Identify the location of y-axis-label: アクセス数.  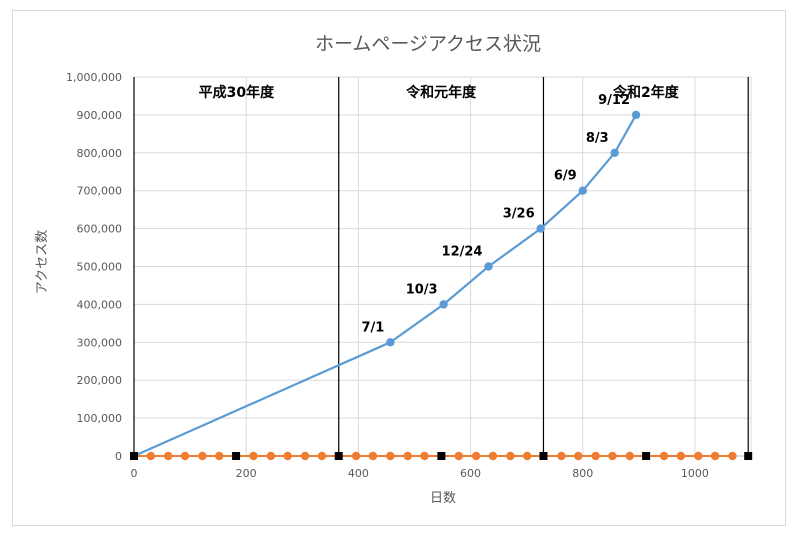
(42, 262).